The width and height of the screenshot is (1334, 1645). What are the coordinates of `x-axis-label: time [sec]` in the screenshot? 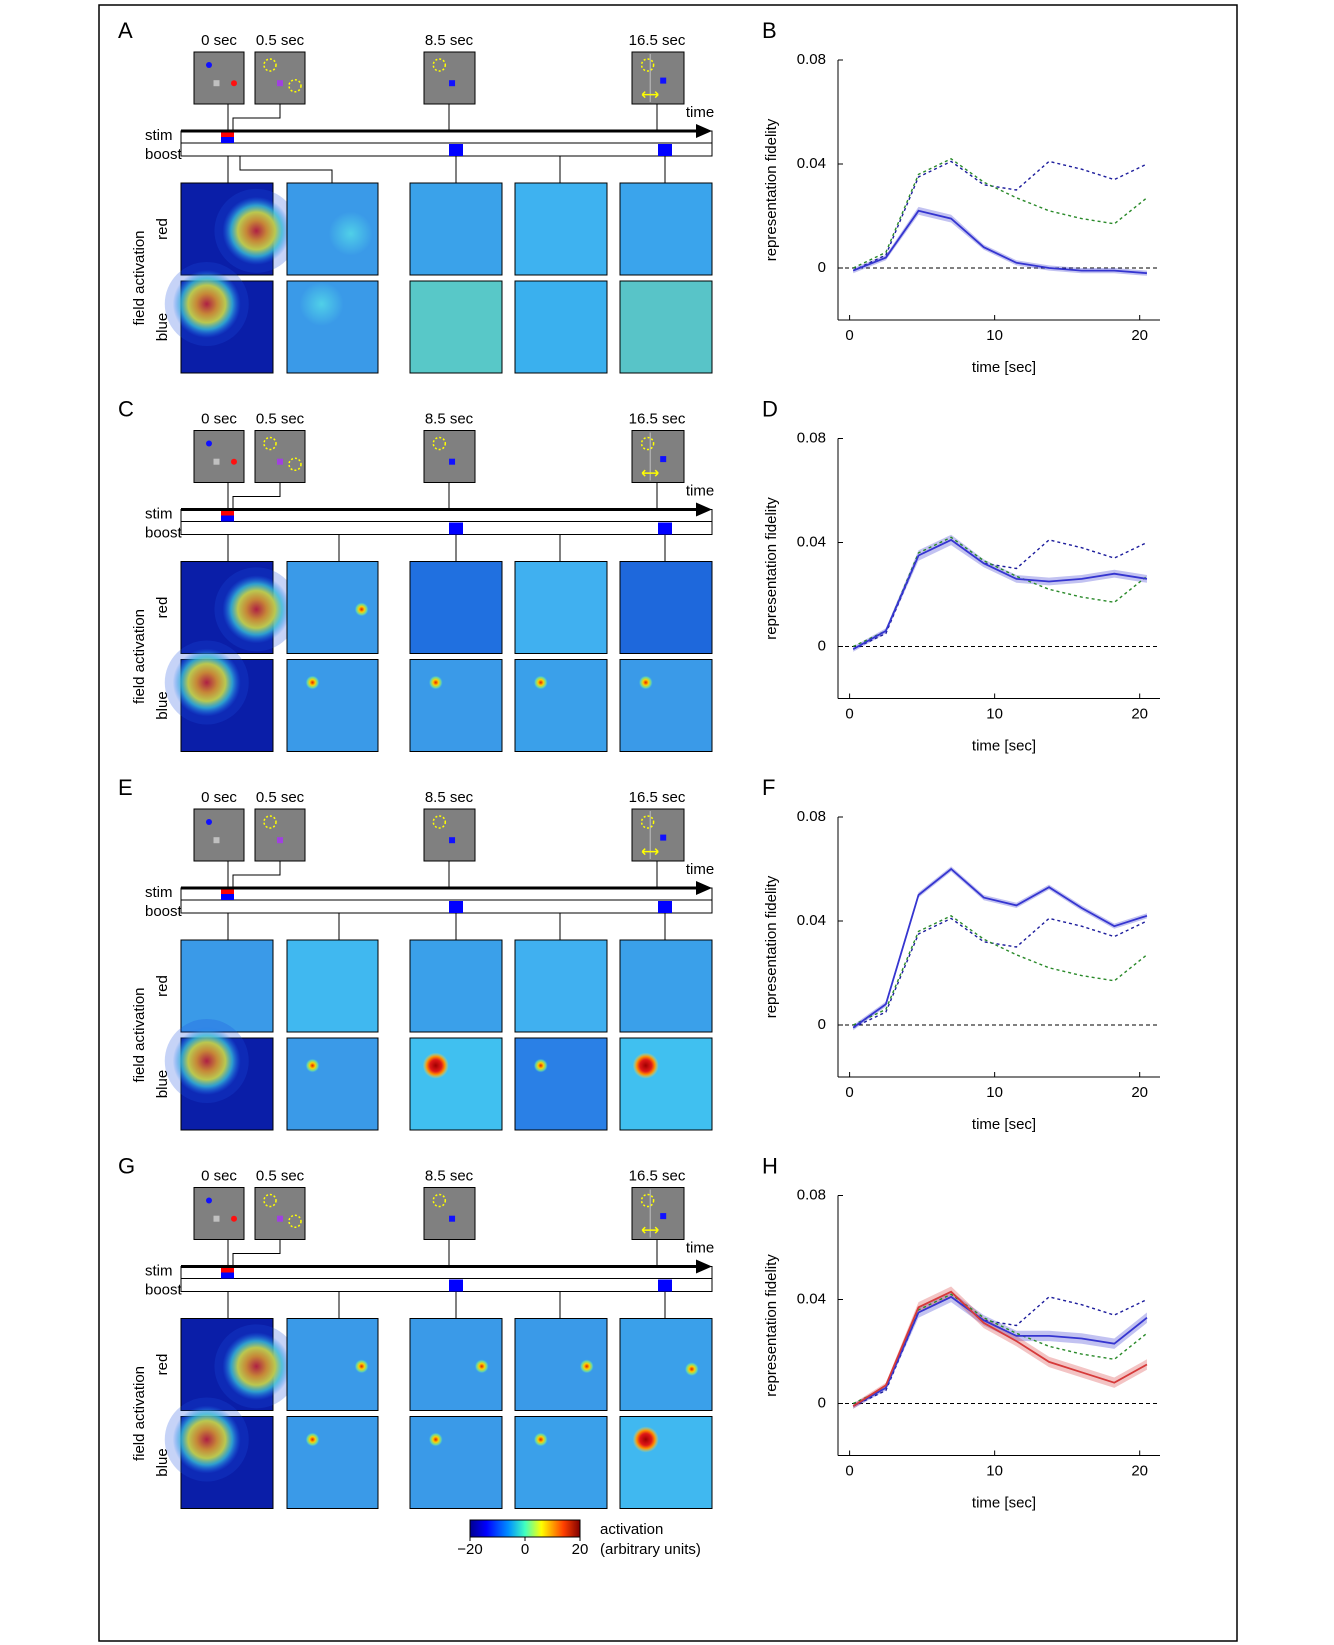 It's located at (1004, 1502).